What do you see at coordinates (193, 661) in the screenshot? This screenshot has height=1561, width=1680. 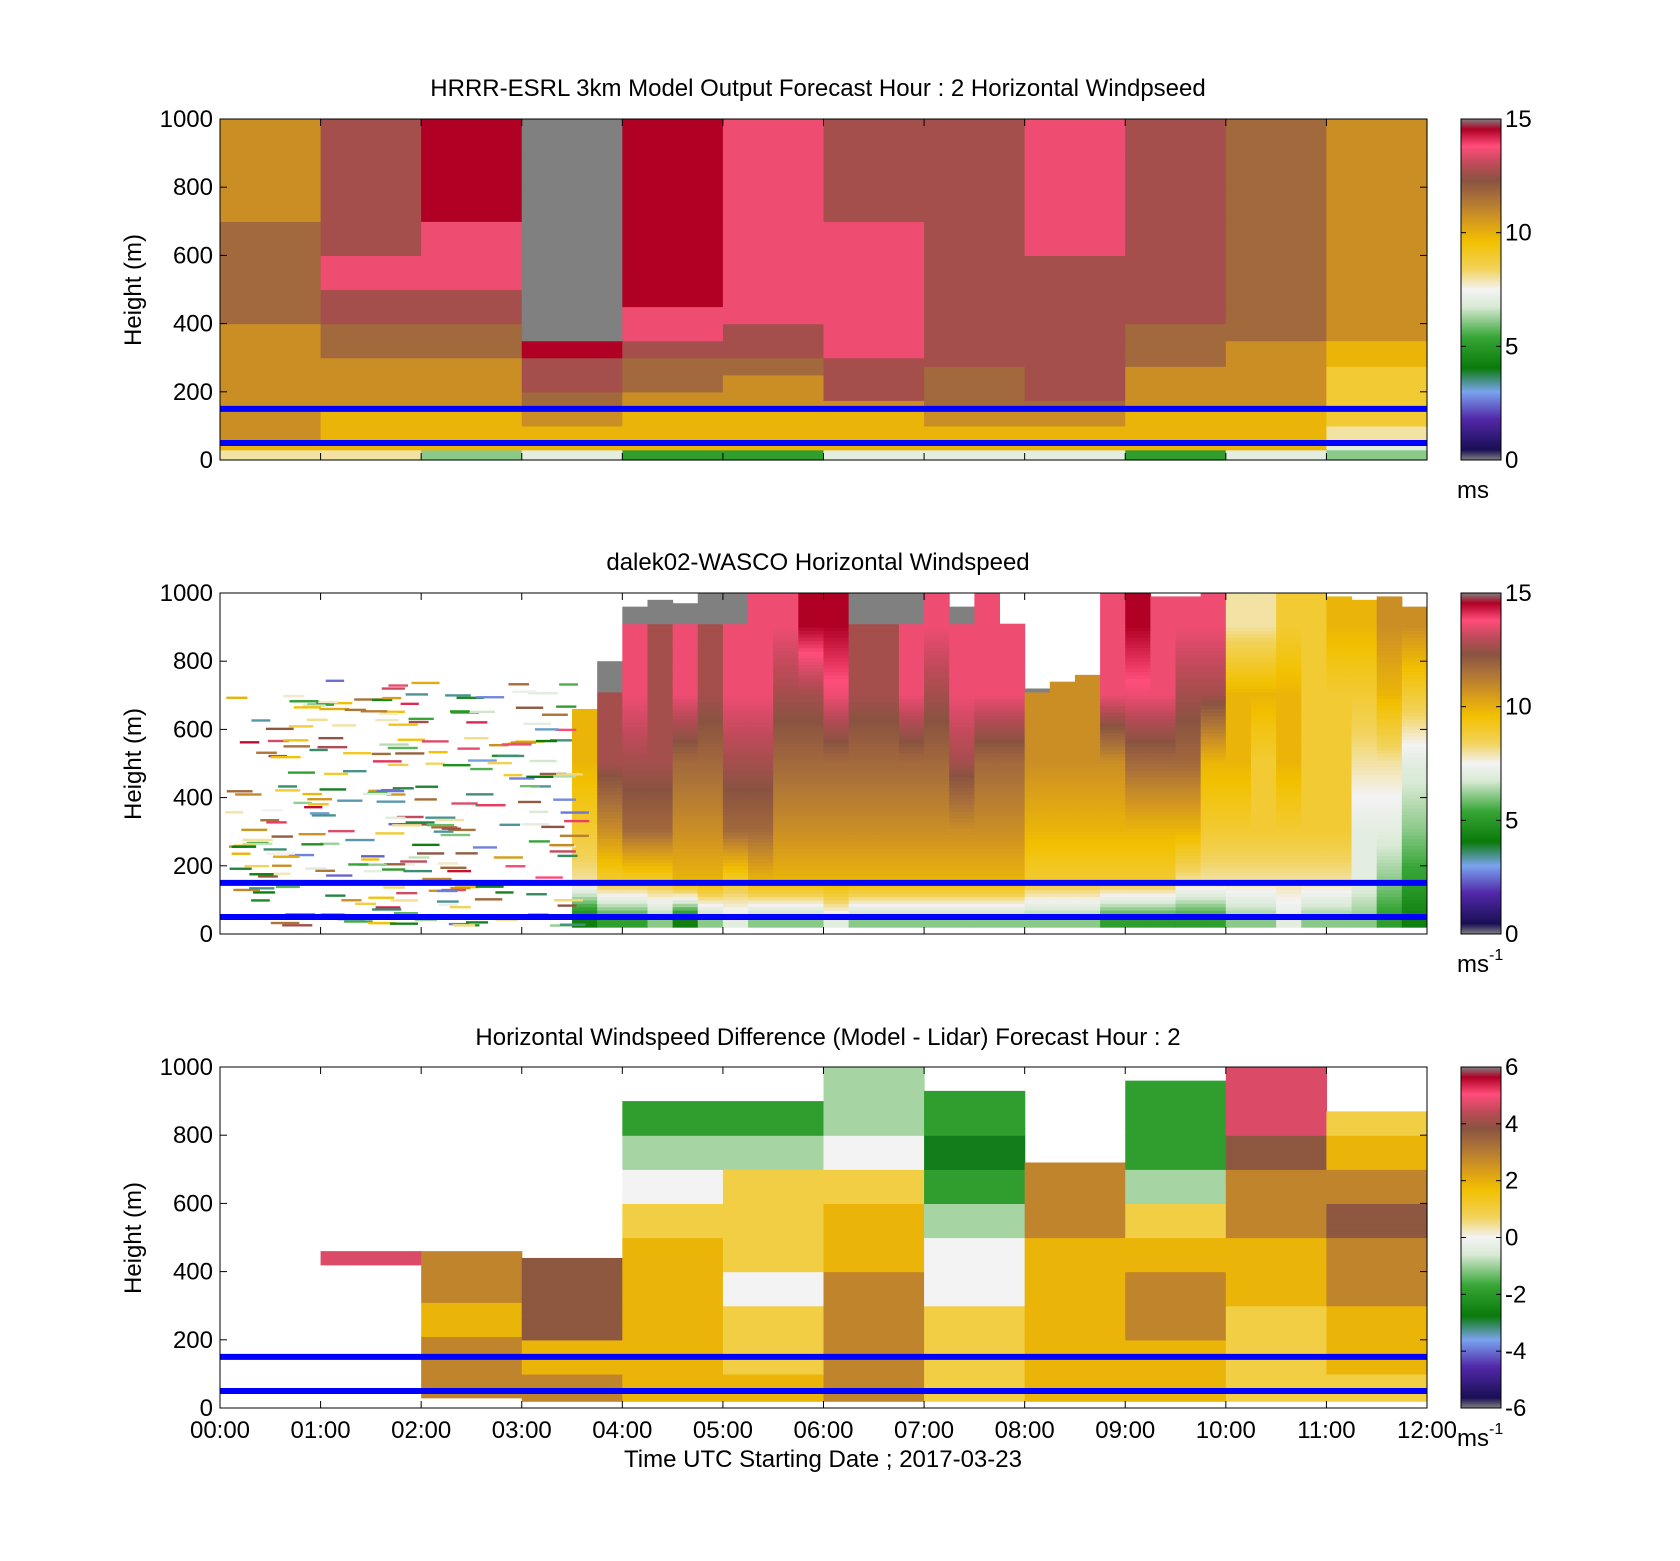 I see `y-tick-label: 800` at bounding box center [193, 661].